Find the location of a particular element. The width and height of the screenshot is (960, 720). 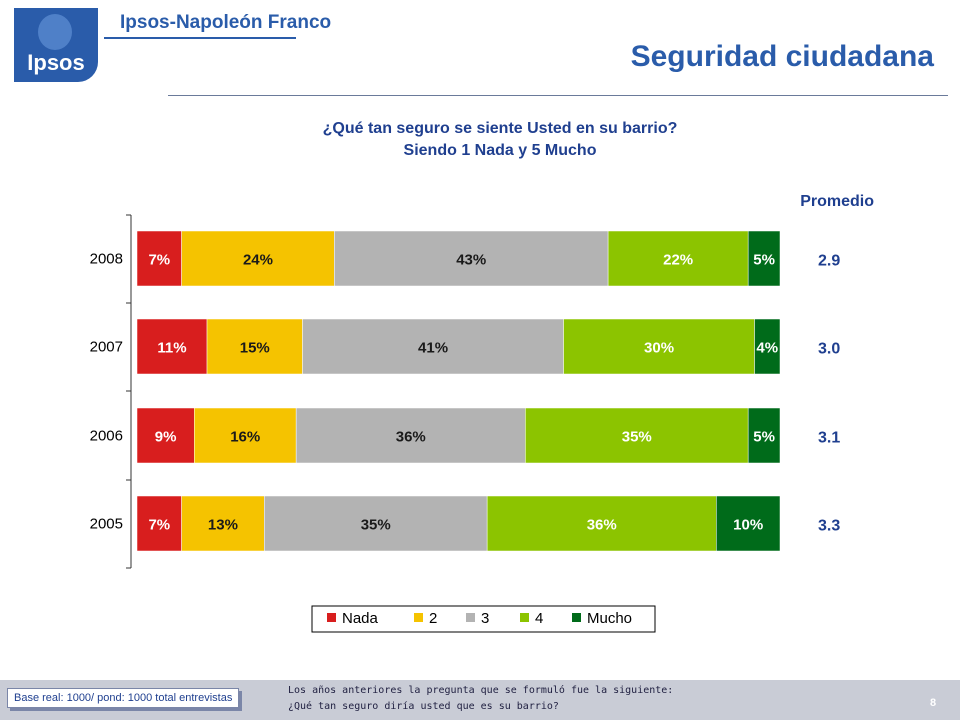

data-label: 41% is located at coordinates (433, 348).